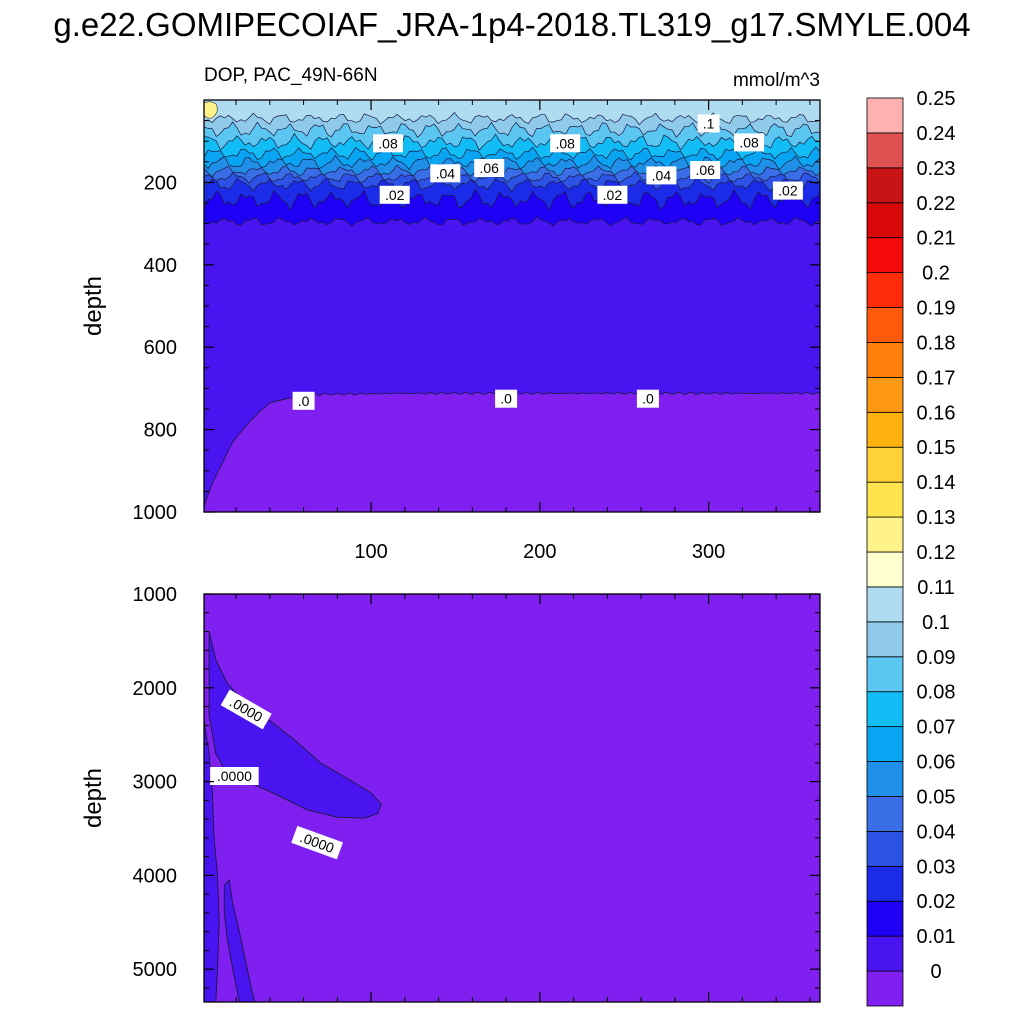 This screenshot has height=1024, width=1024. Describe the element at coordinates (708, 552) in the screenshot. I see `upper-x-tick-label: 300` at that location.